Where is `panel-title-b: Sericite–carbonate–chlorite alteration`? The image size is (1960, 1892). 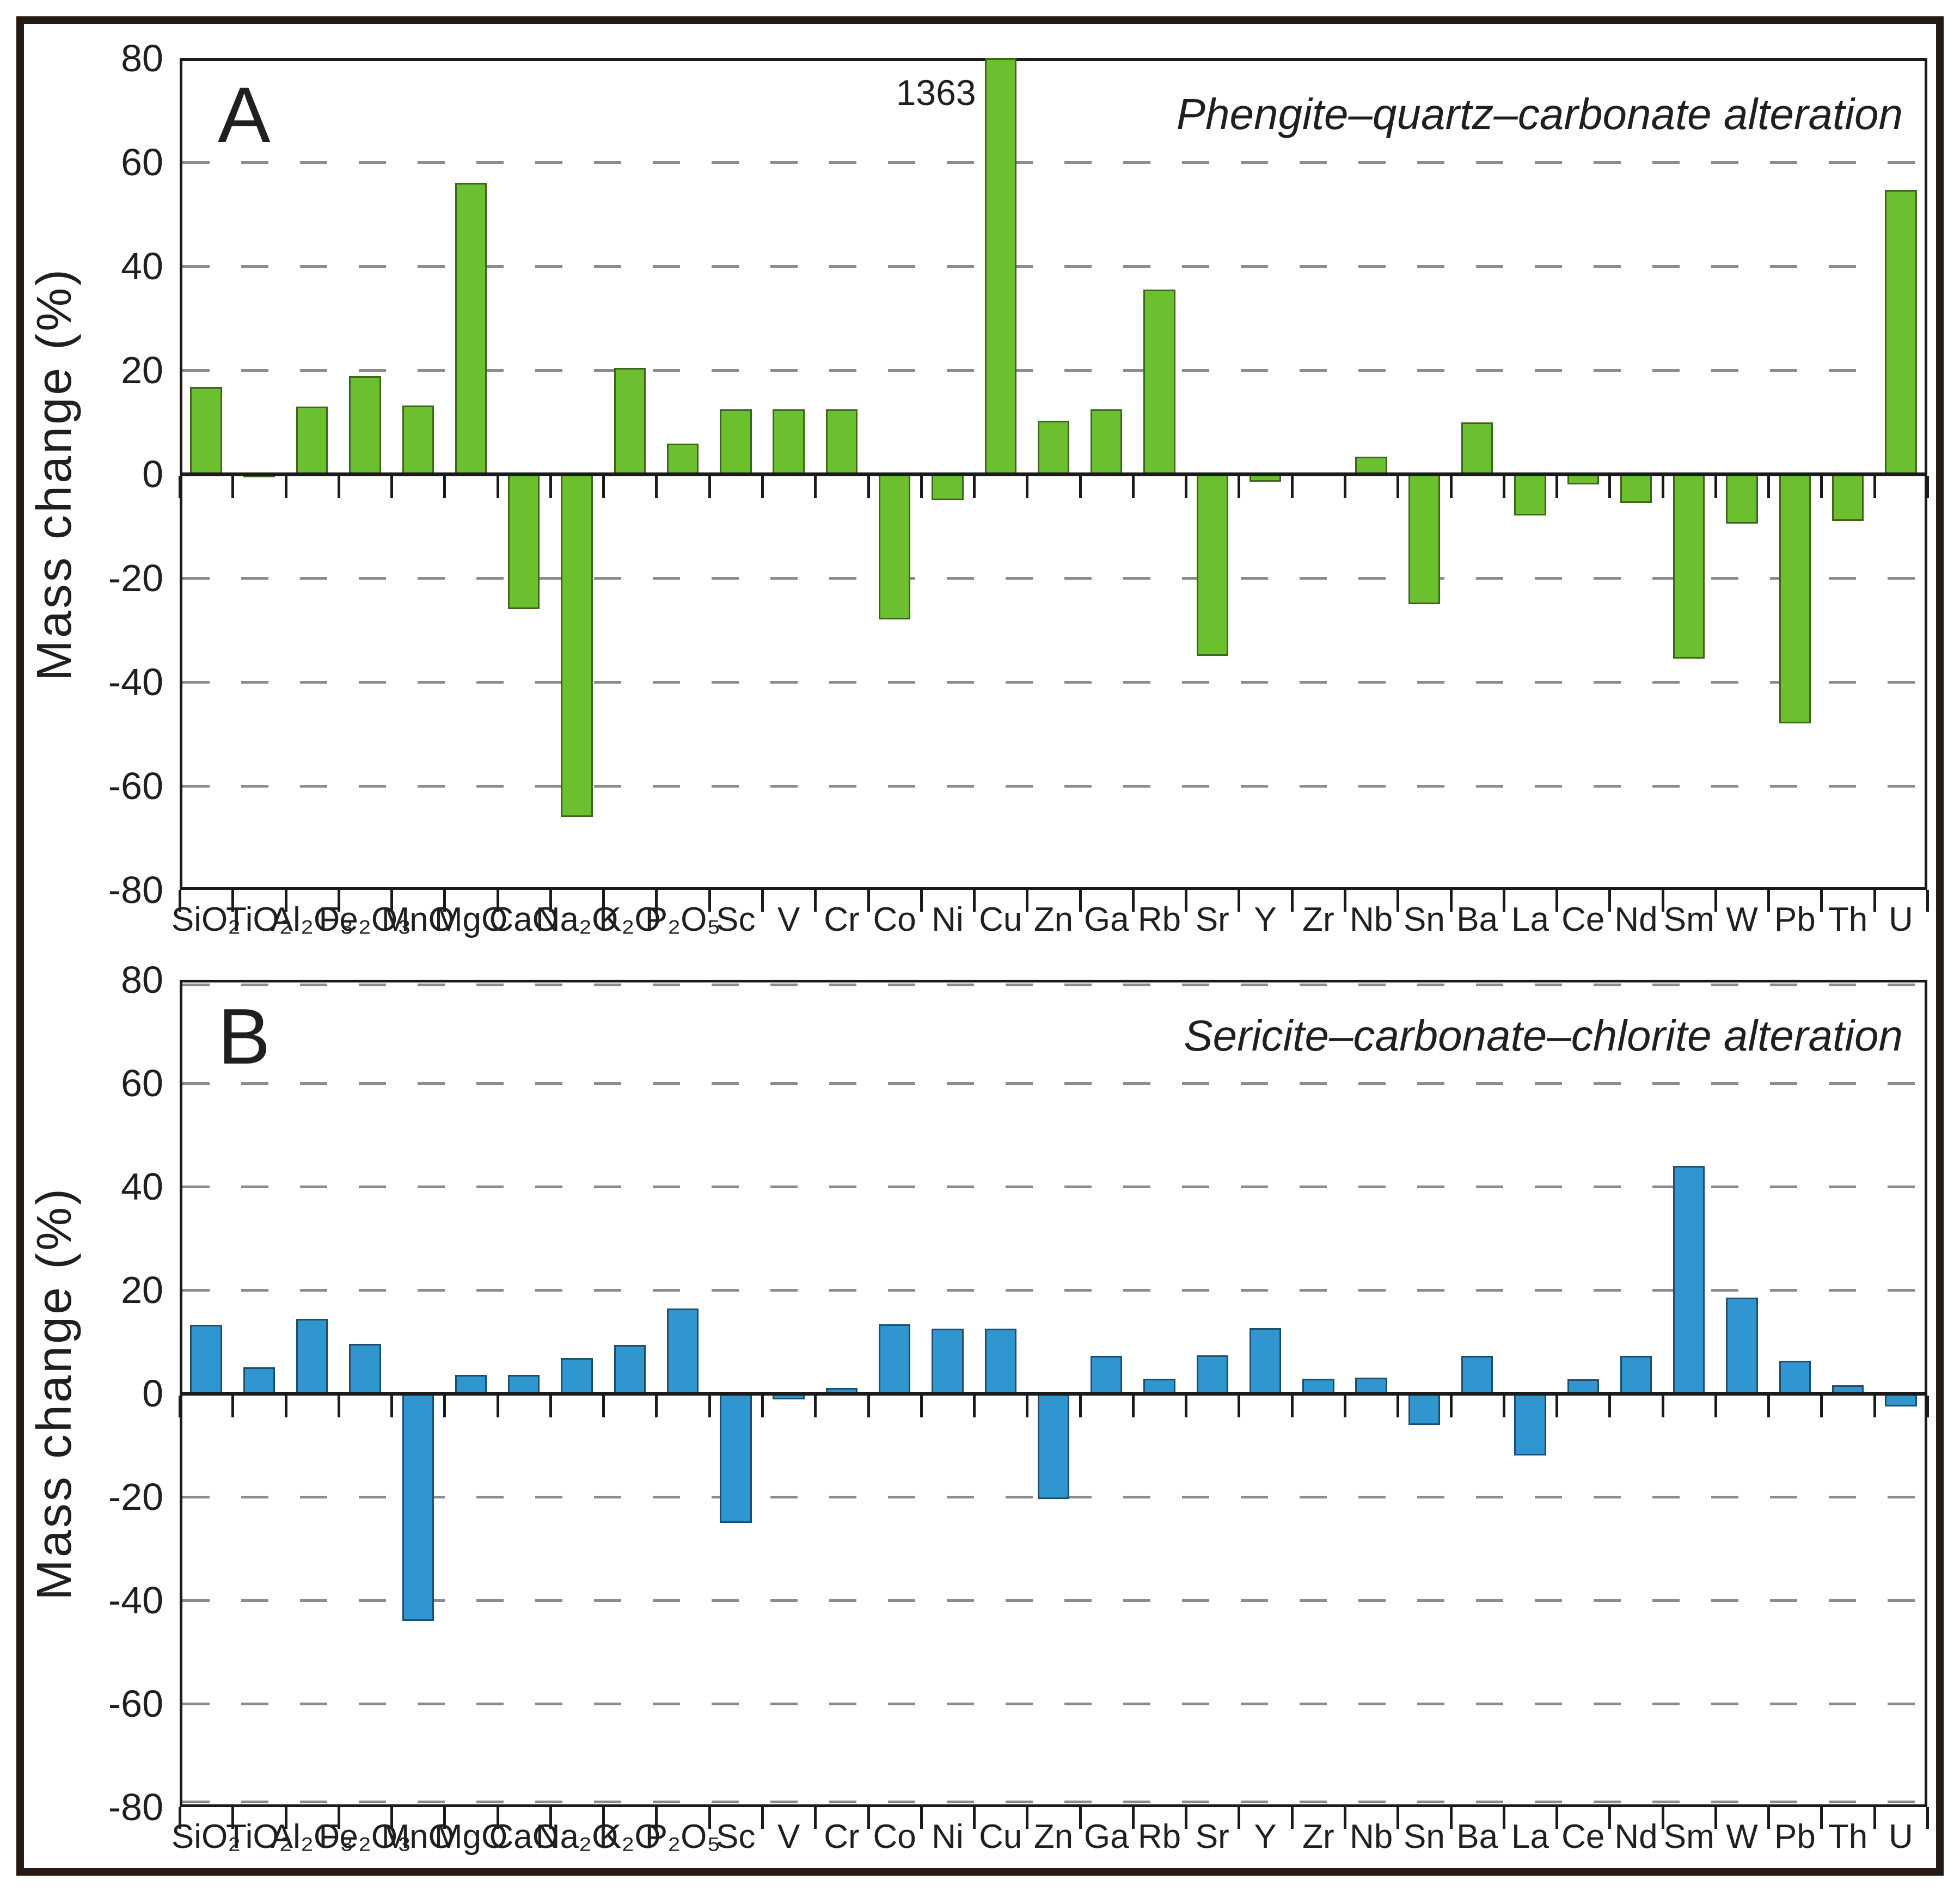 panel-title-b: Sericite–carbonate–chlorite alteration is located at coordinates (1543, 1035).